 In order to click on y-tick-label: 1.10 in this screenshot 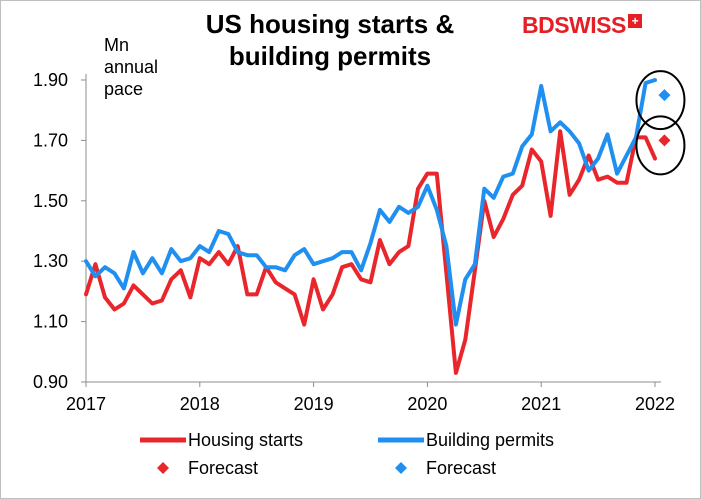, I will do `click(50, 322)`.